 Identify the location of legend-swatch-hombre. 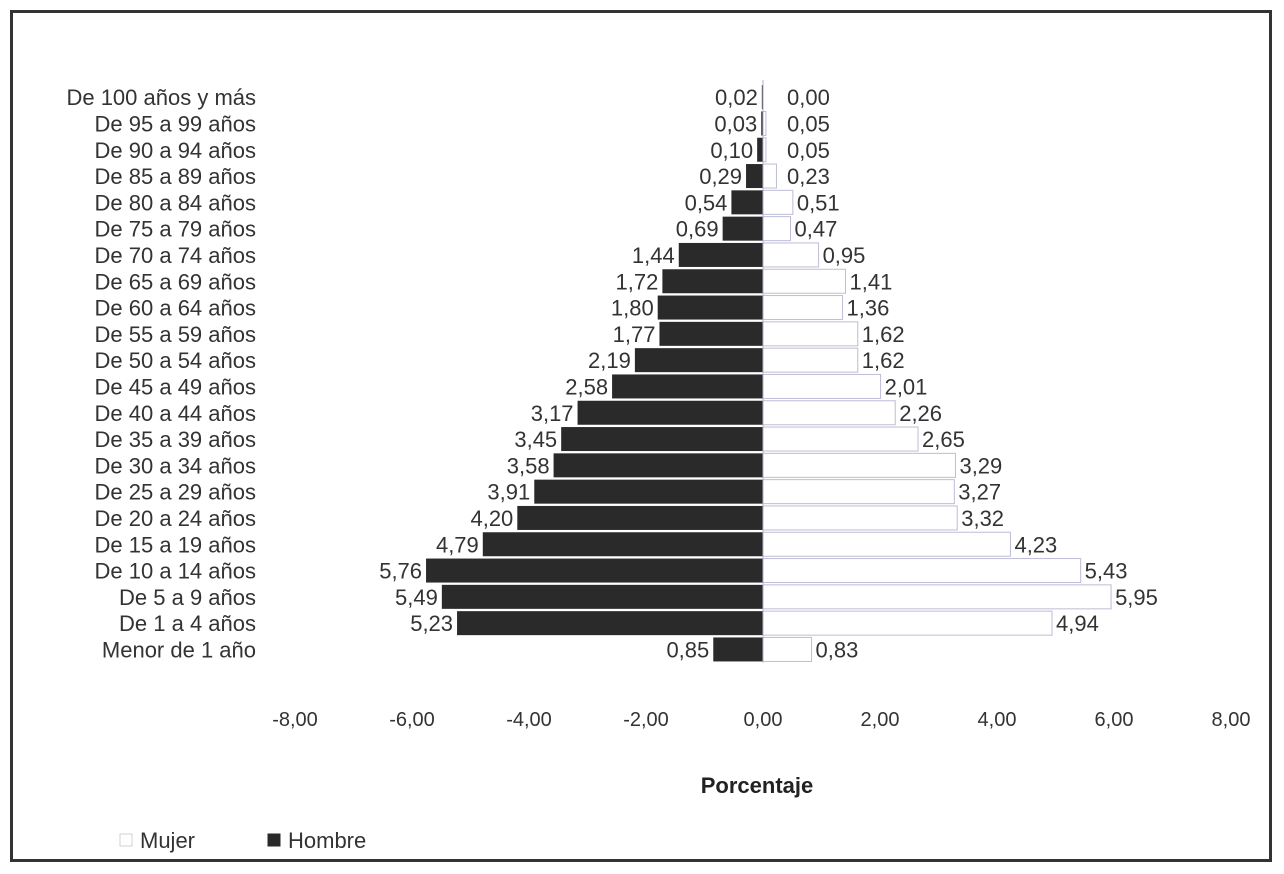
(274, 840).